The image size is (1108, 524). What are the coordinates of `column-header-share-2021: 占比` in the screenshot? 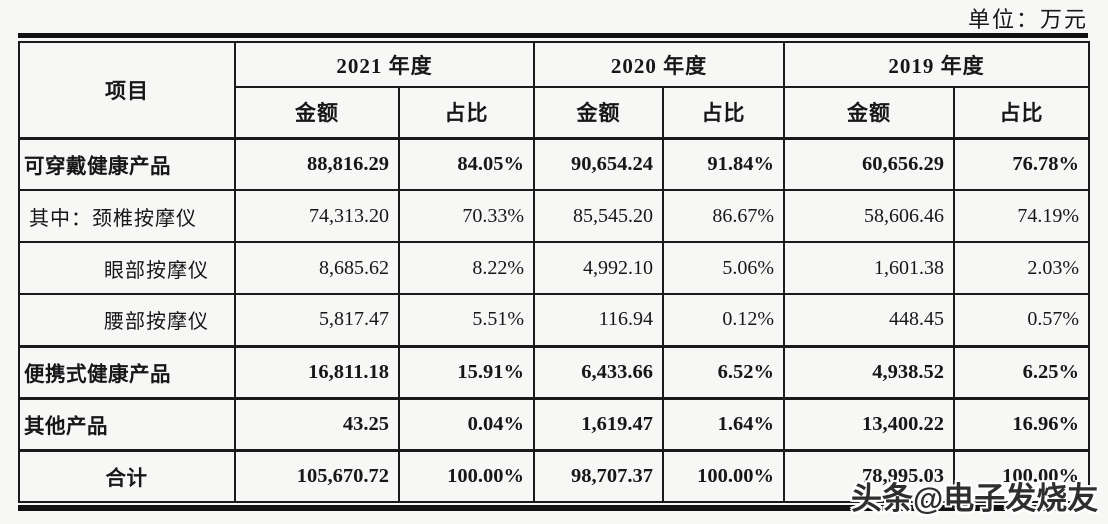 It's located at (466, 112).